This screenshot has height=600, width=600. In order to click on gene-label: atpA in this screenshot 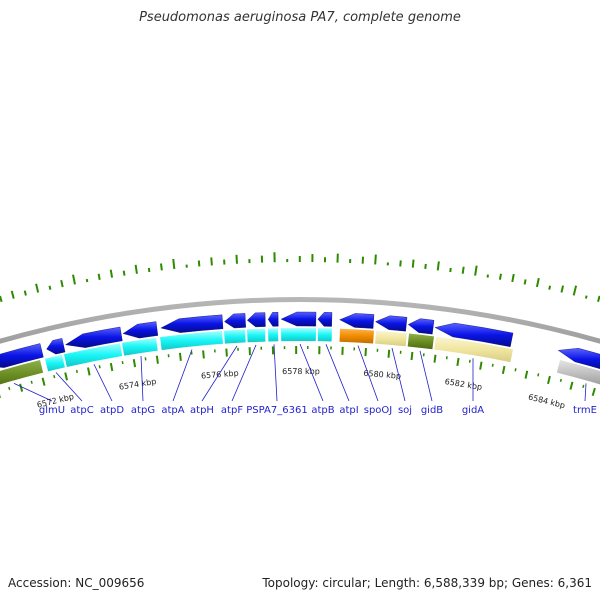, I will do `click(172, 410)`.